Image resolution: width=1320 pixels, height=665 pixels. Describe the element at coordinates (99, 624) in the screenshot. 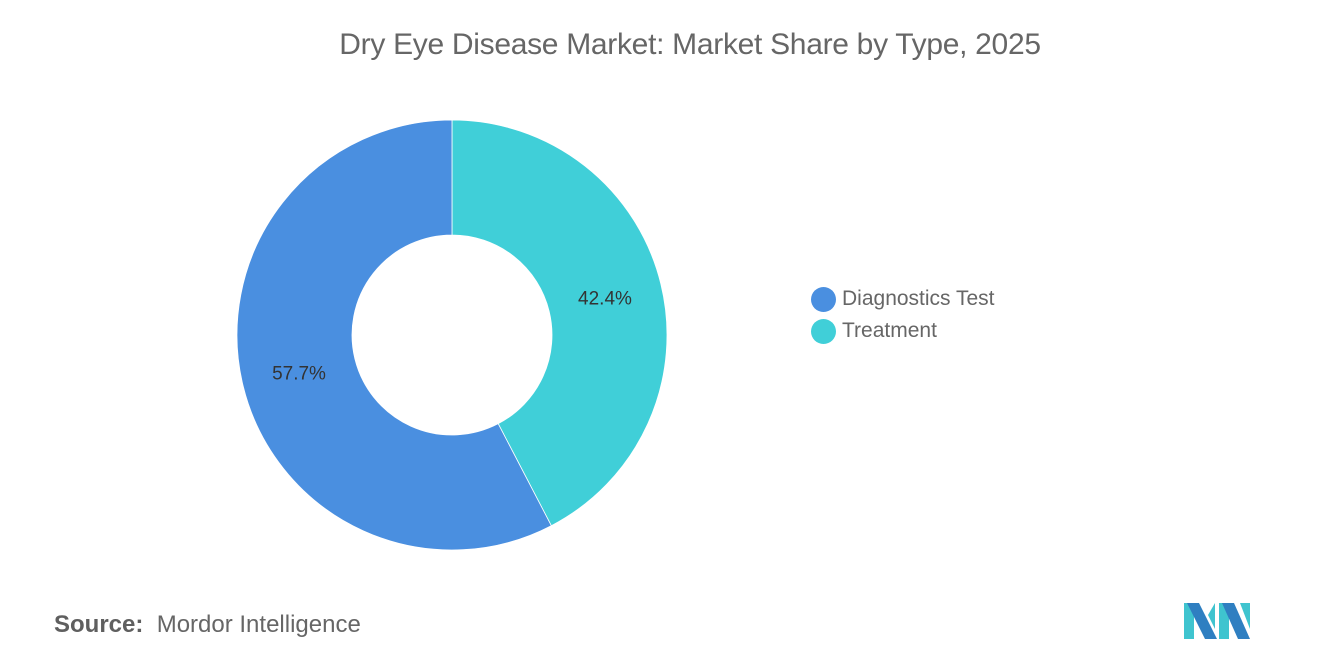

I see `source-prefix: Source:` at that location.